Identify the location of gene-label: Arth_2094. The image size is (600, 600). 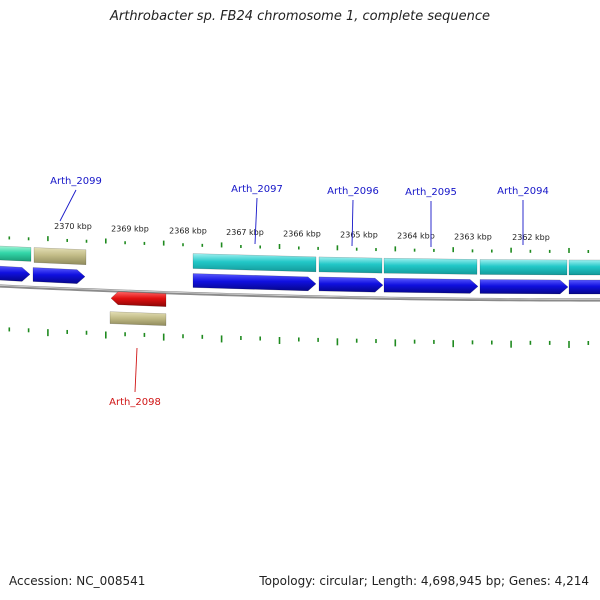
(523, 191).